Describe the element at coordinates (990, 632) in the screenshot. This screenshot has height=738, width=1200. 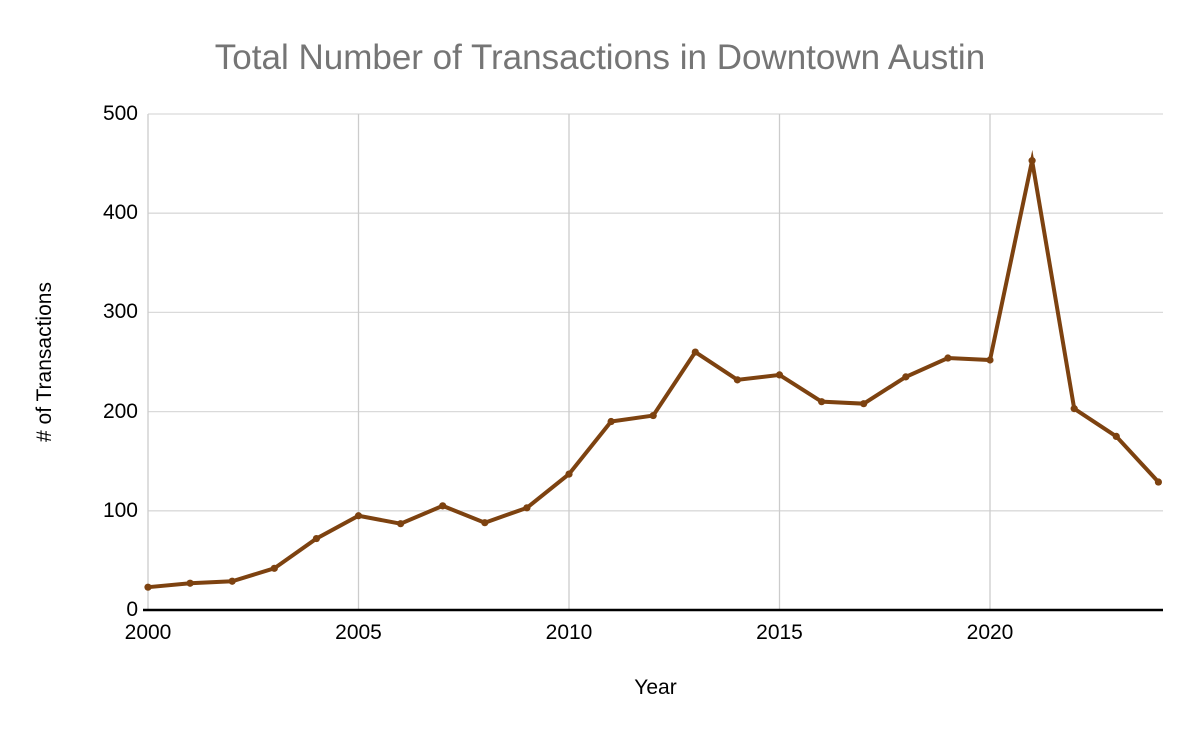
I see `x-tick-label: 2020` at that location.